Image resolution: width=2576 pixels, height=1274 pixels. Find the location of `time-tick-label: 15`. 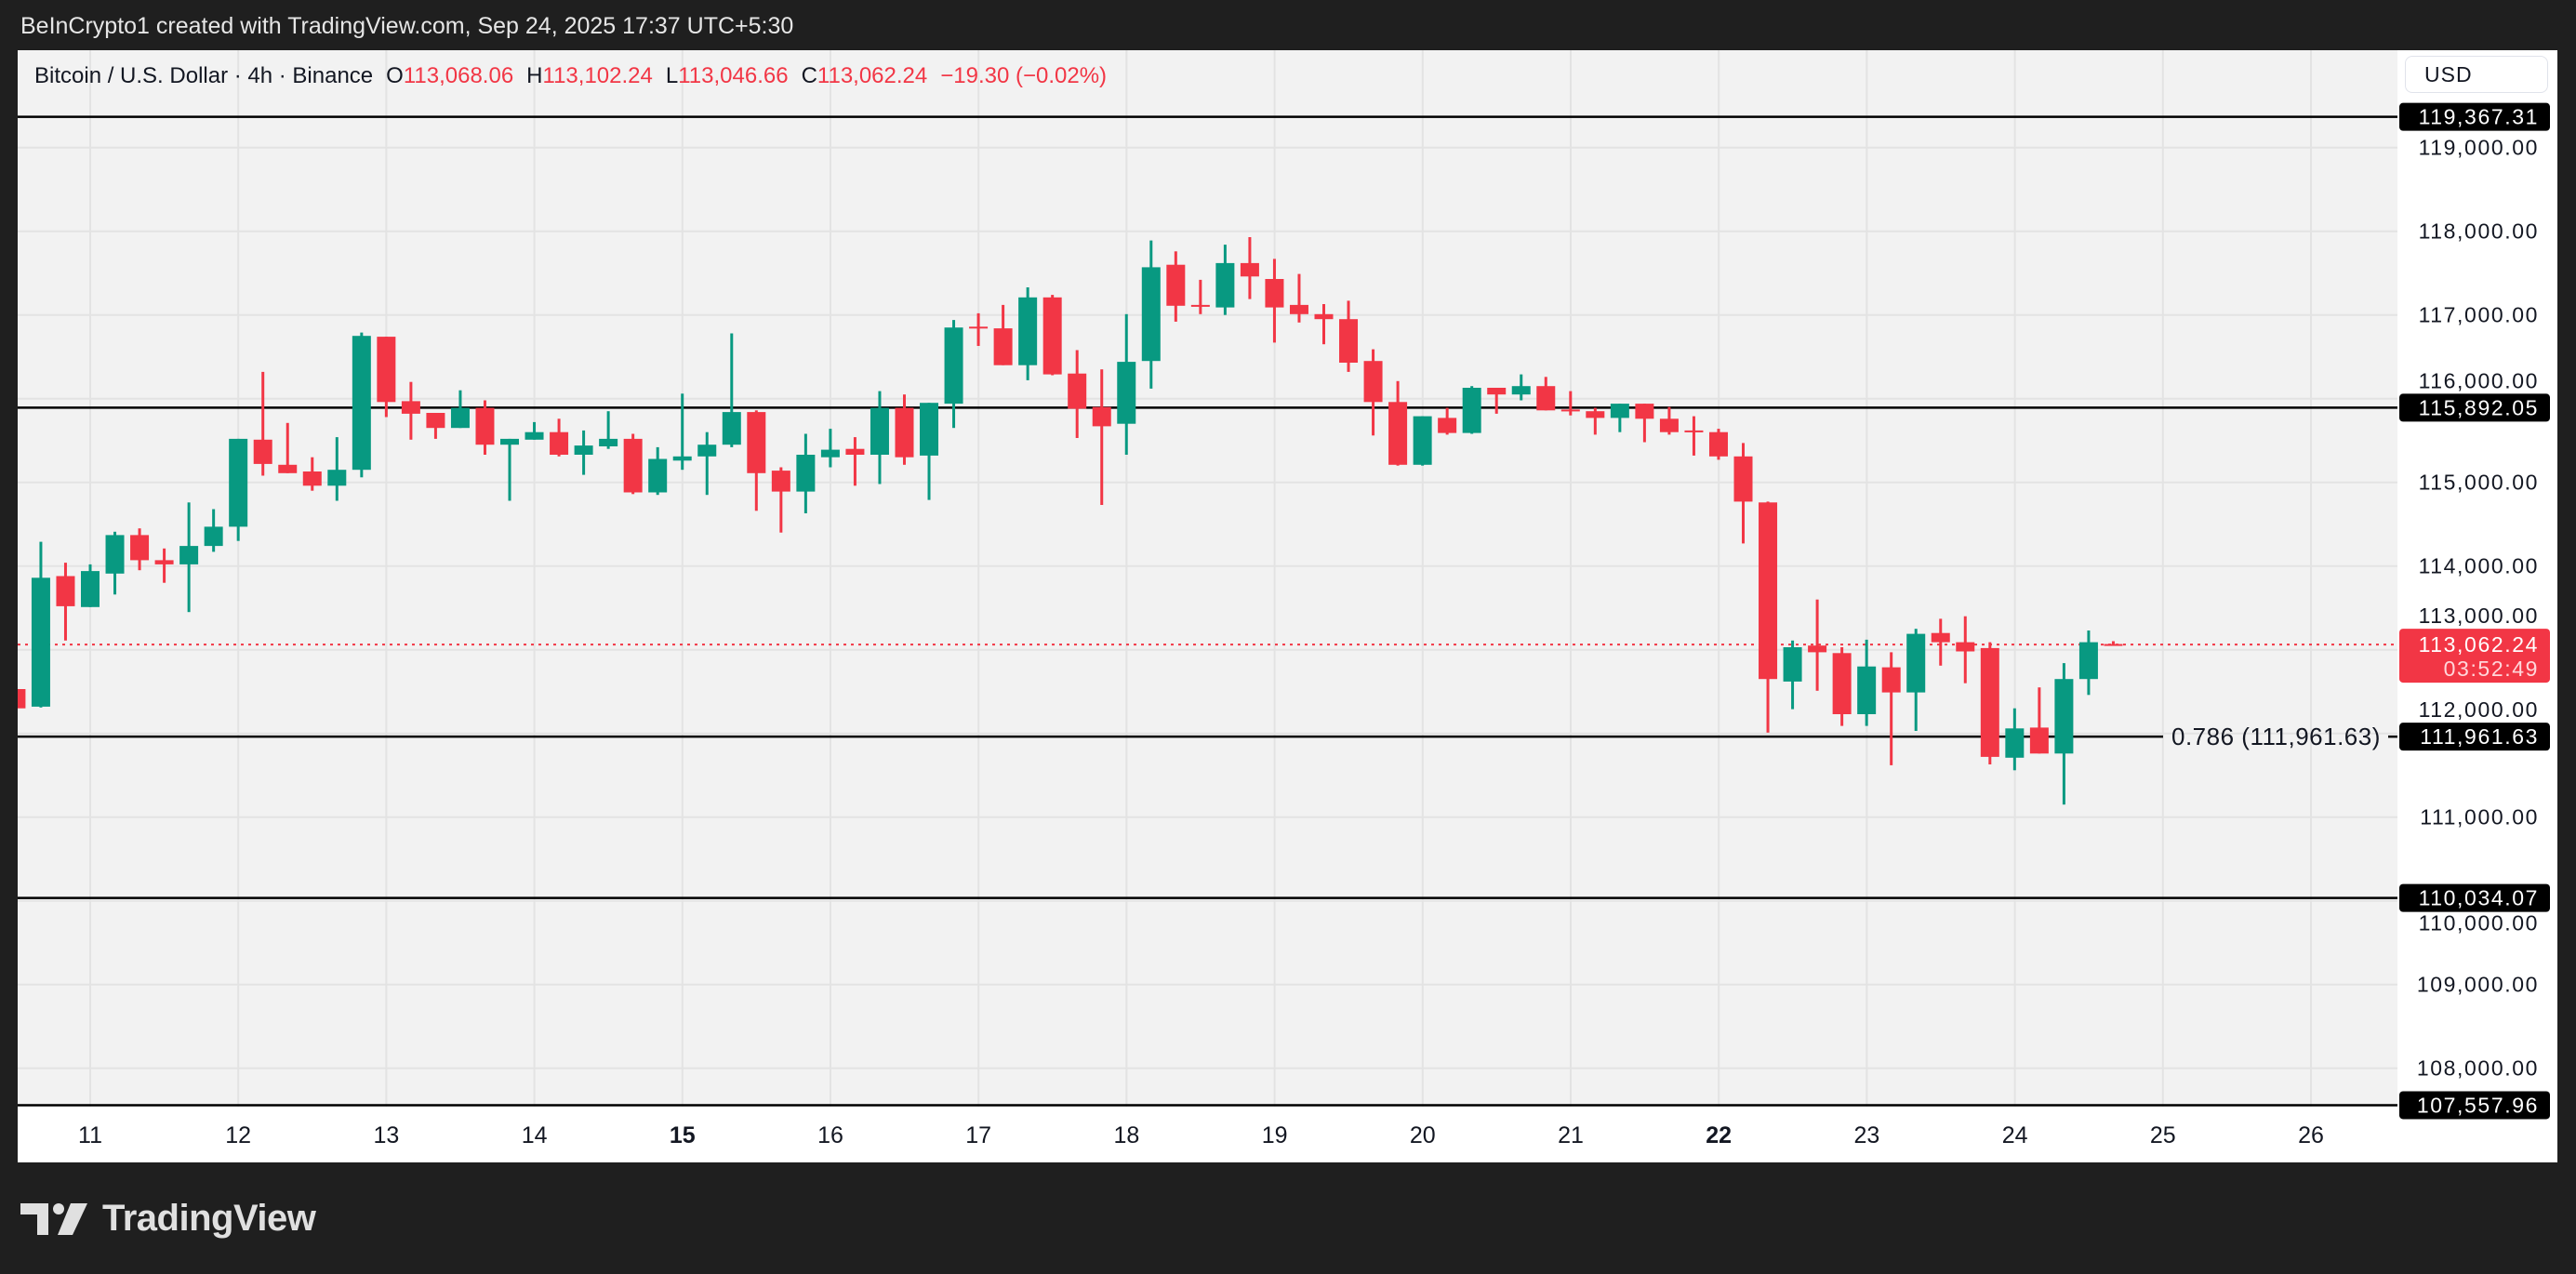

time-tick-label: 15 is located at coordinates (683, 1135).